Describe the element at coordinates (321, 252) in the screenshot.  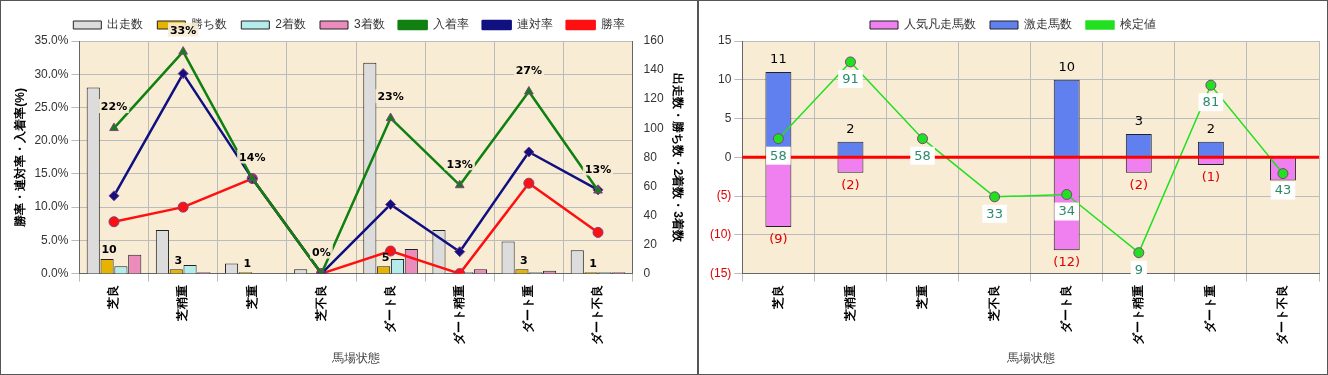
I see `data-label: 0%` at that location.